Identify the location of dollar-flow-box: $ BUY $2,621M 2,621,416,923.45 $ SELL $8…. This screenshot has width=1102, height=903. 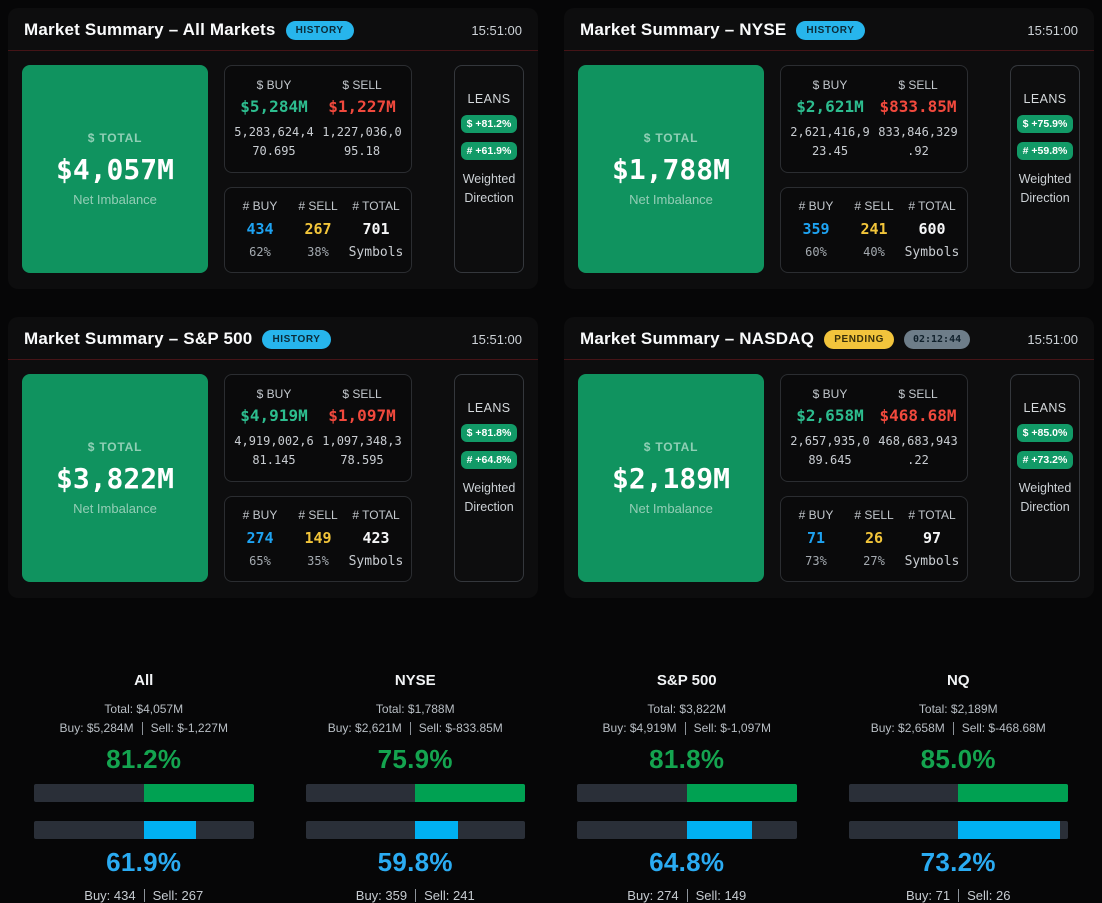
(874, 119).